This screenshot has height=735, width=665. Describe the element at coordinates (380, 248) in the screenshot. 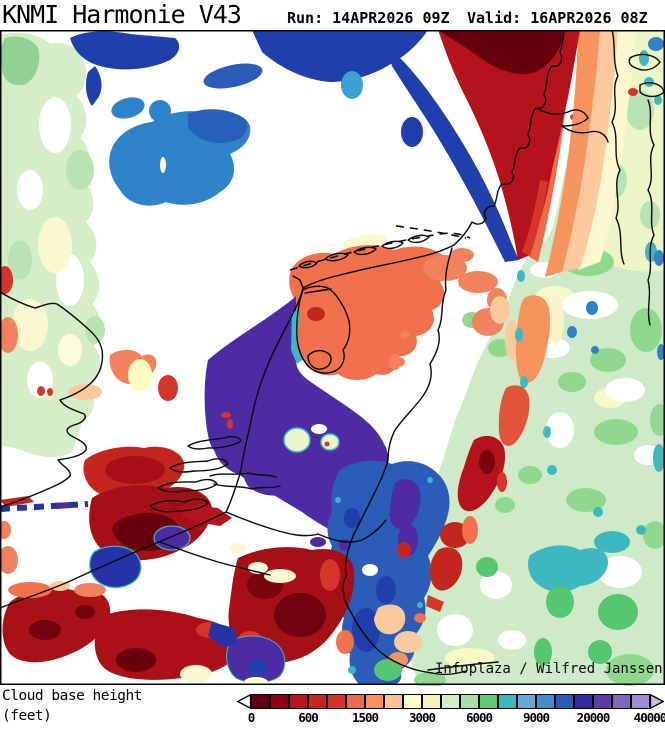

I see `maritime-boundary-dashed` at that location.